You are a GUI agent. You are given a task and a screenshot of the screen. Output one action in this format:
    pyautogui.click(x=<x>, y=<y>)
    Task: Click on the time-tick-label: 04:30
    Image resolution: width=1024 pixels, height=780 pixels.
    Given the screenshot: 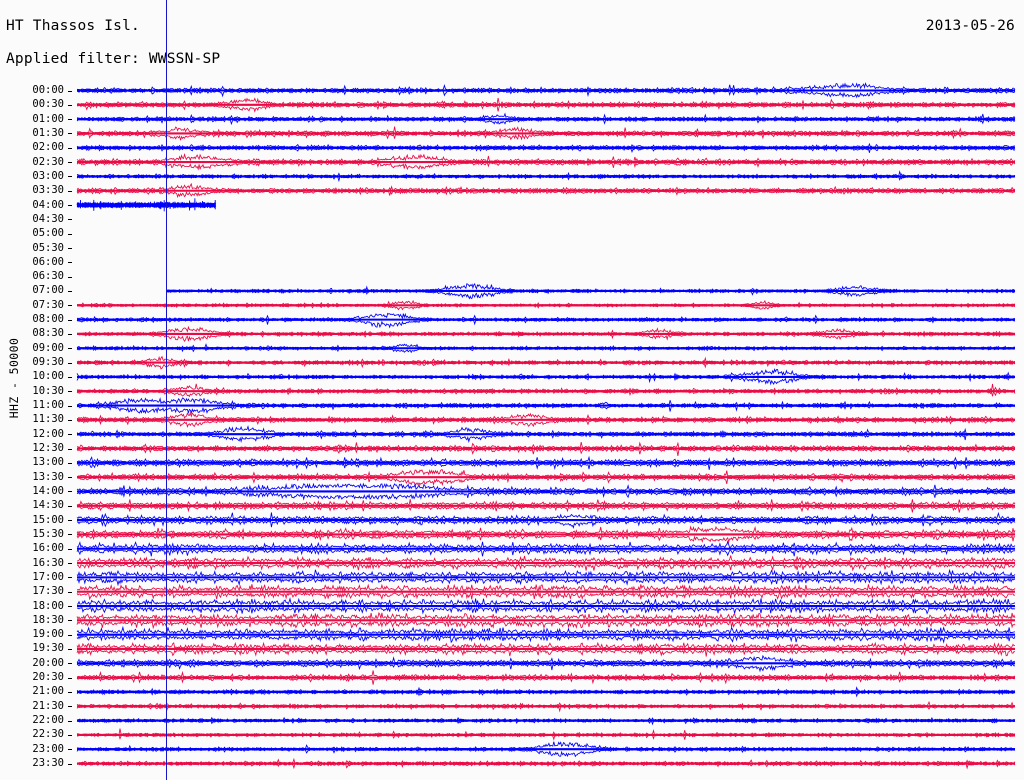 What is the action you would take?
    pyautogui.click(x=48, y=218)
    